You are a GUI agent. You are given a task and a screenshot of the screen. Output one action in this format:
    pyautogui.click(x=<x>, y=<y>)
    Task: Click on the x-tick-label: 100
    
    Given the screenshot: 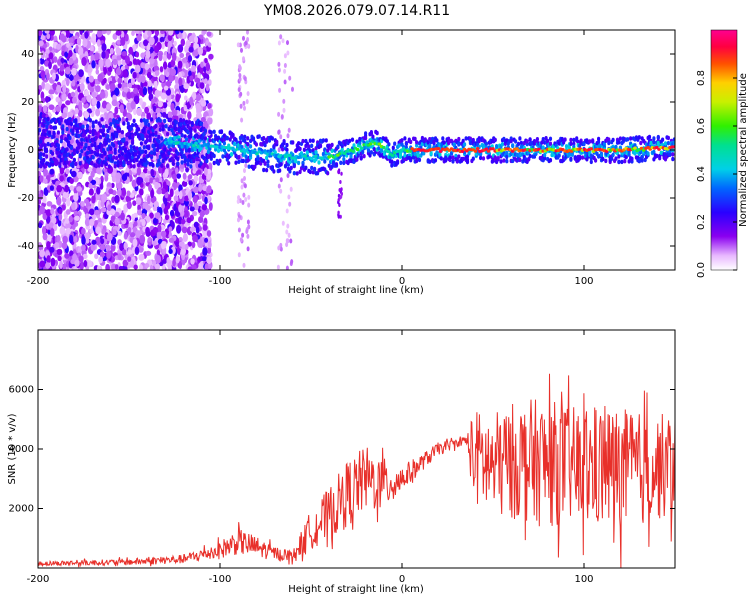 What is the action you would take?
    pyautogui.click(x=583, y=281)
    